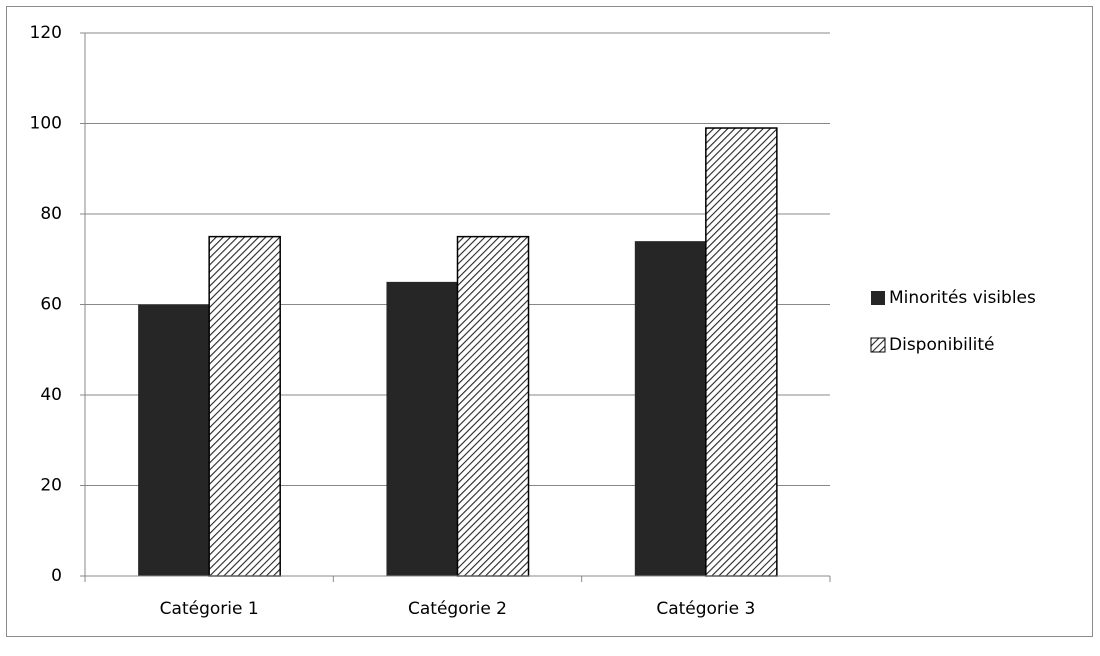 The width and height of the screenshot is (1100, 656). I want to click on legend-label: Minorités visibles, so click(962, 298).